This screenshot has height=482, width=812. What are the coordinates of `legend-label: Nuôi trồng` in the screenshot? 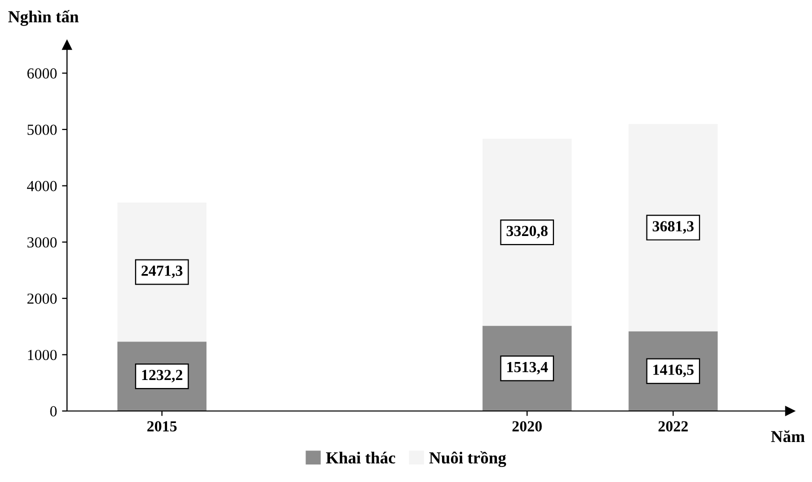 It's located at (467, 459).